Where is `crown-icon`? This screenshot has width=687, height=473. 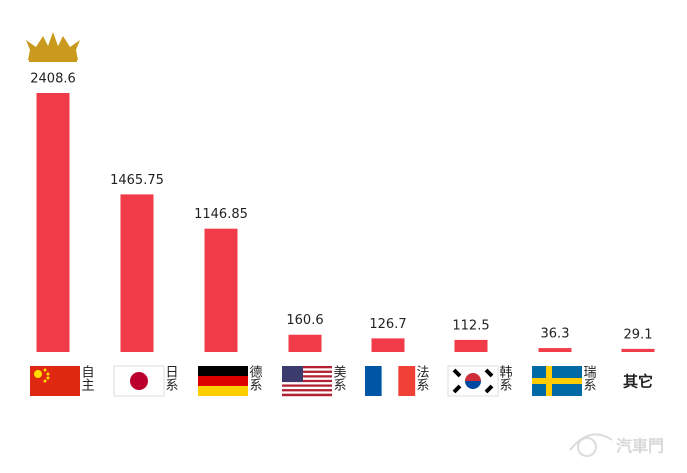 crown-icon is located at coordinates (53, 47).